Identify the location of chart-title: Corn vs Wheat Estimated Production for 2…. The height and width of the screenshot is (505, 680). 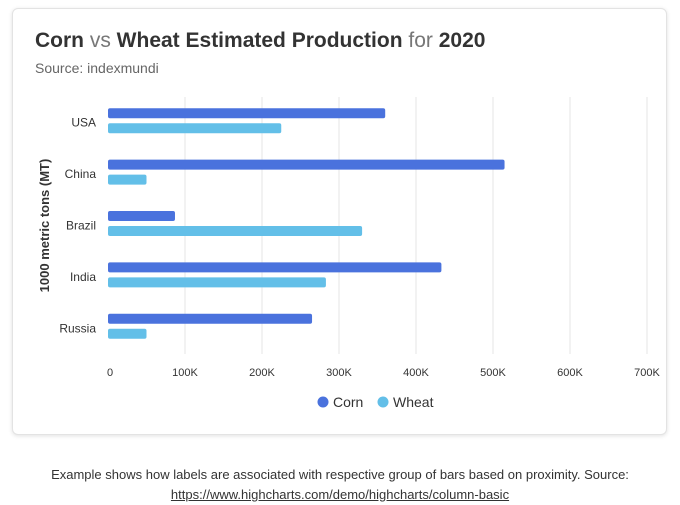
(260, 41).